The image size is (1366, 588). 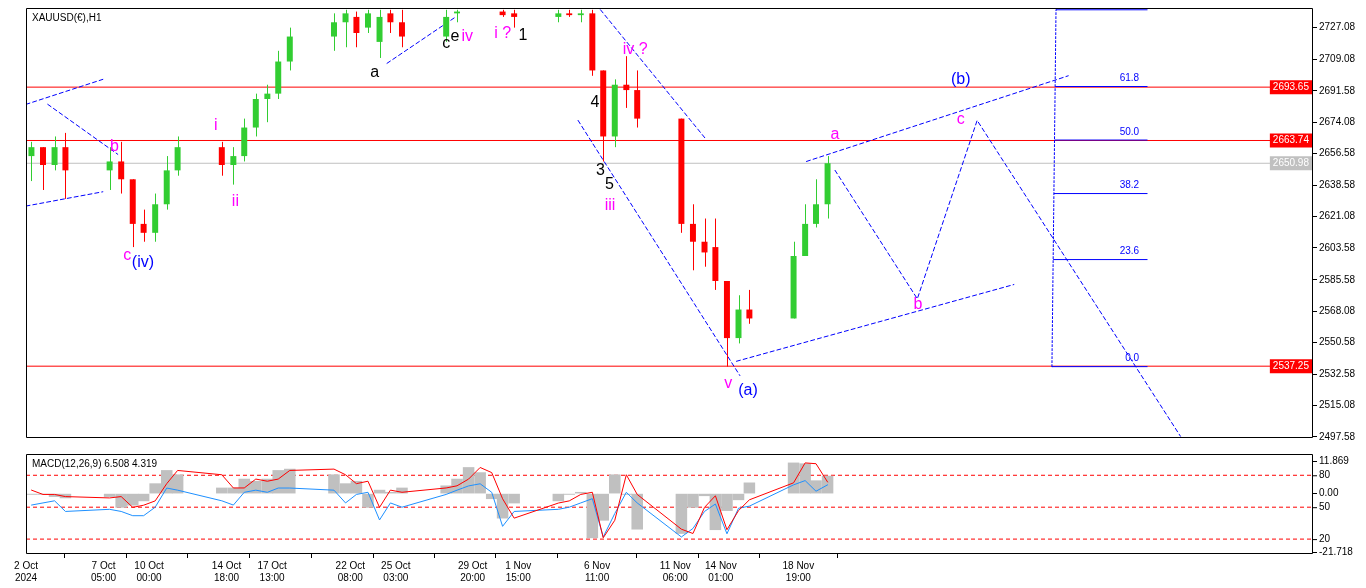 What do you see at coordinates (235, 200) in the screenshot?
I see `annotation: ii` at bounding box center [235, 200].